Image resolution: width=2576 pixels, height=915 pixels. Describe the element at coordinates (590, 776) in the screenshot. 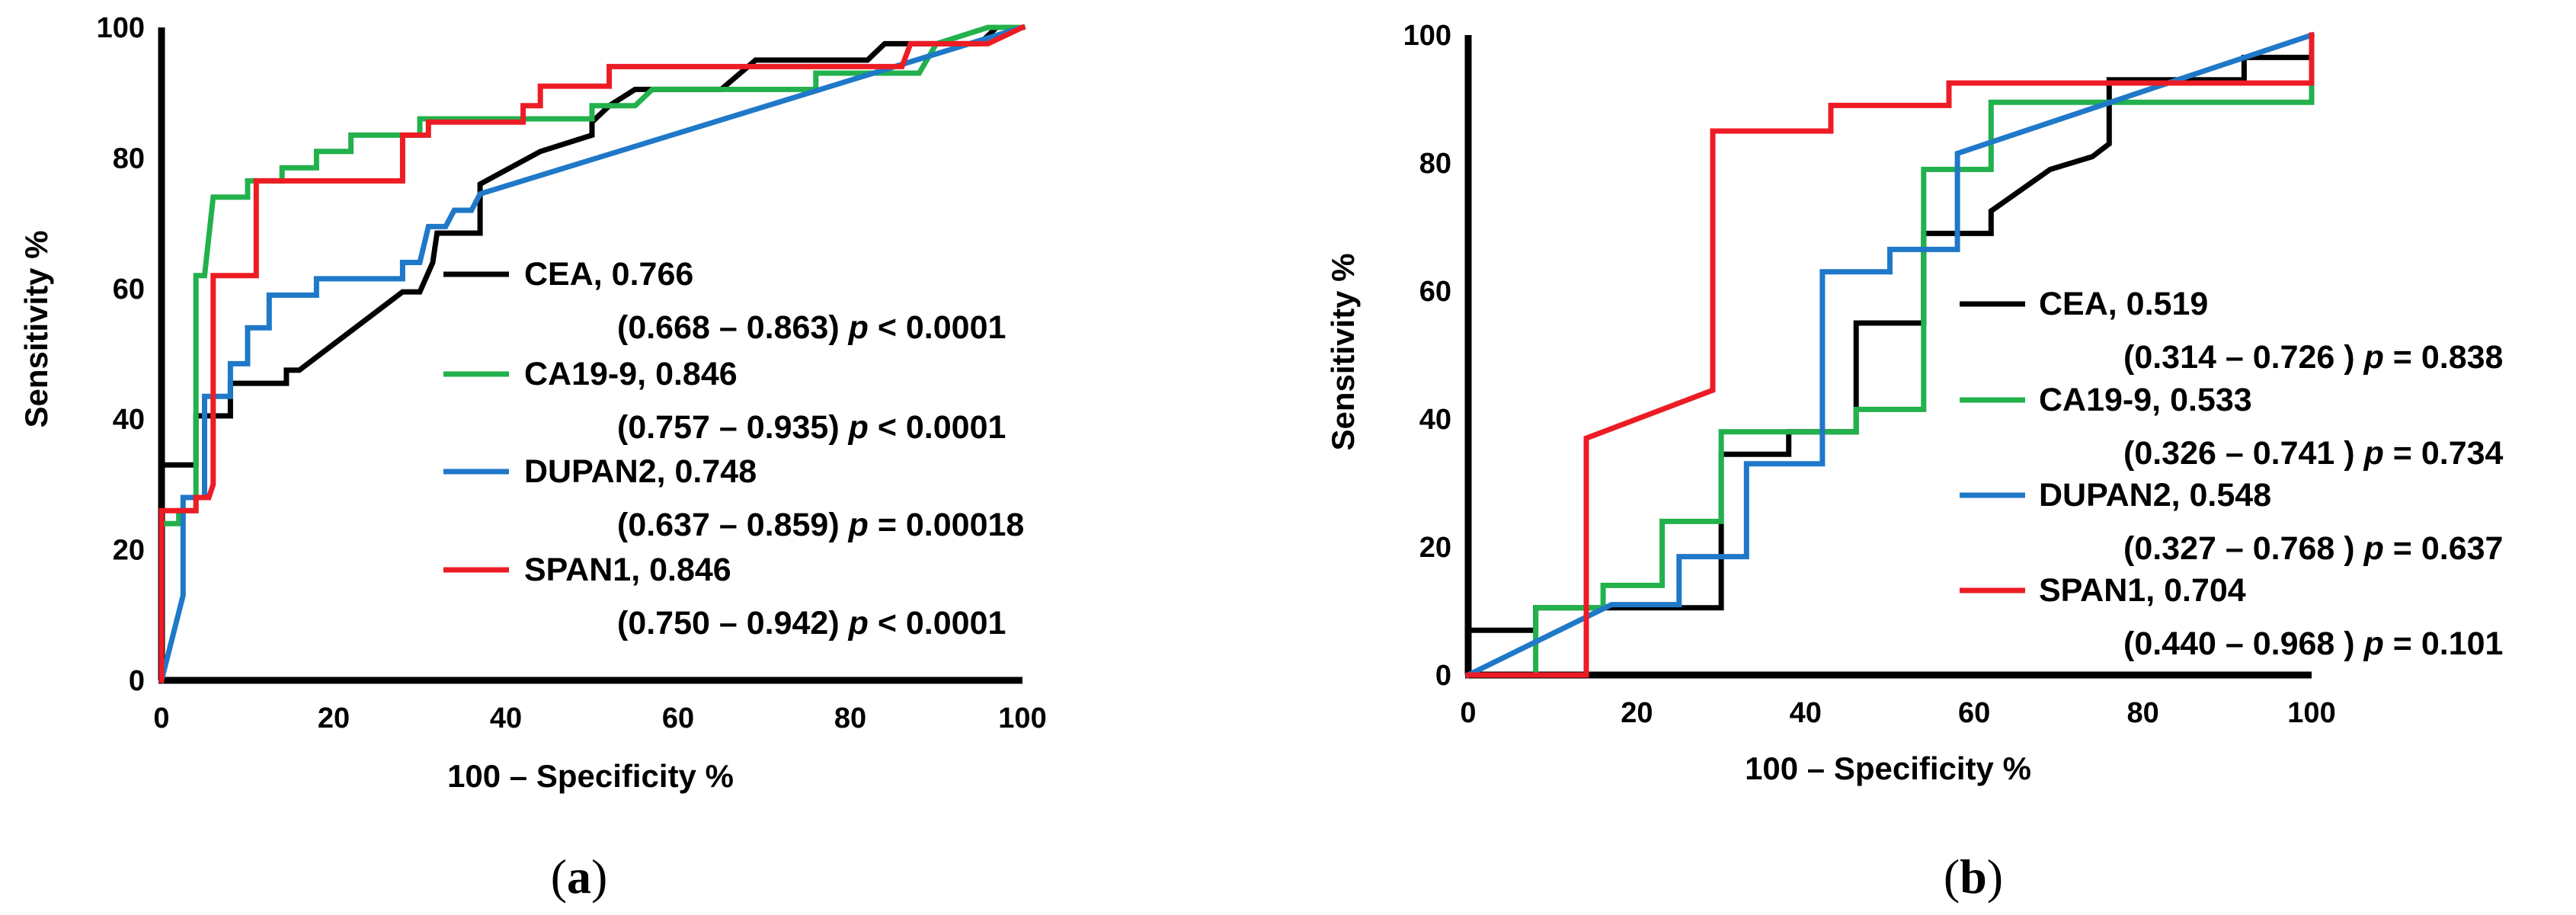

I see `panel-a-x-axis-label: 100 – Specificity %` at that location.